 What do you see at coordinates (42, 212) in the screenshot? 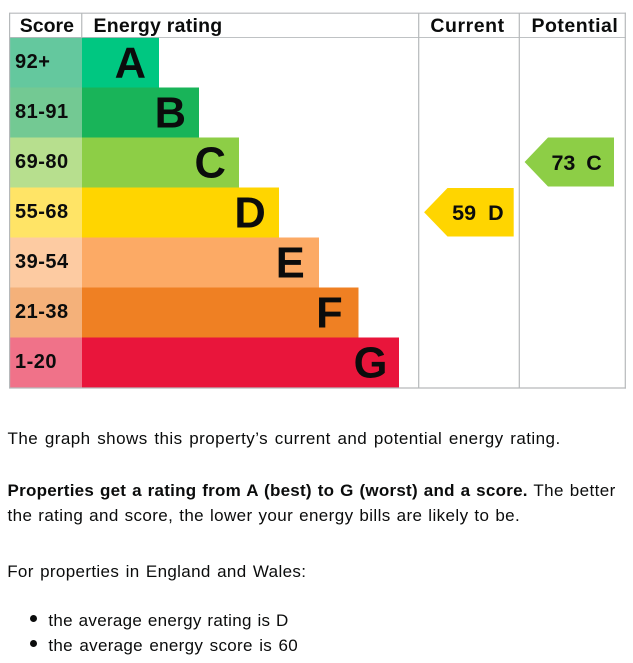
I see `svg-text: 55-68` at bounding box center [42, 212].